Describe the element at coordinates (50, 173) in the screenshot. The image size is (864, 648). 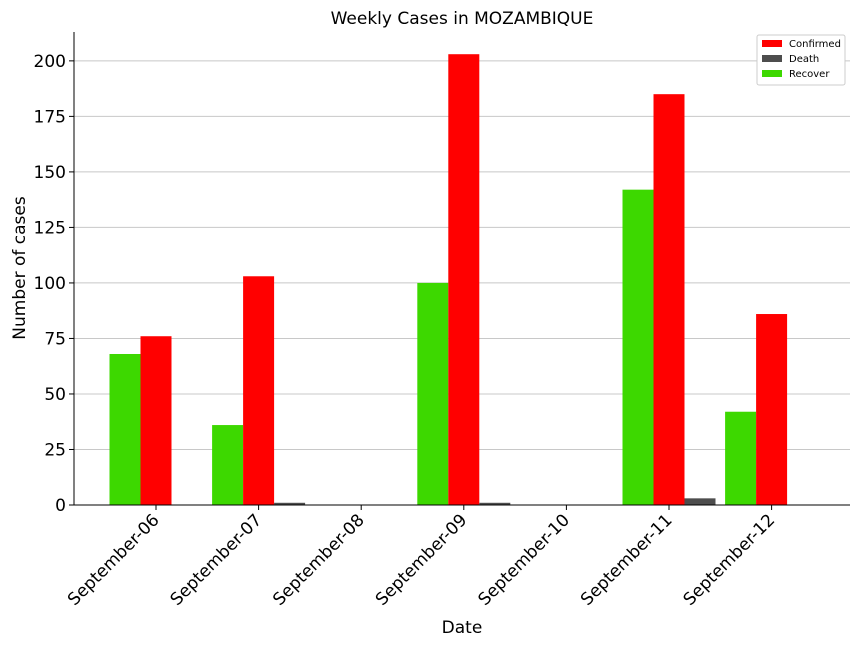
I see `y-tick-label: 150` at that location.